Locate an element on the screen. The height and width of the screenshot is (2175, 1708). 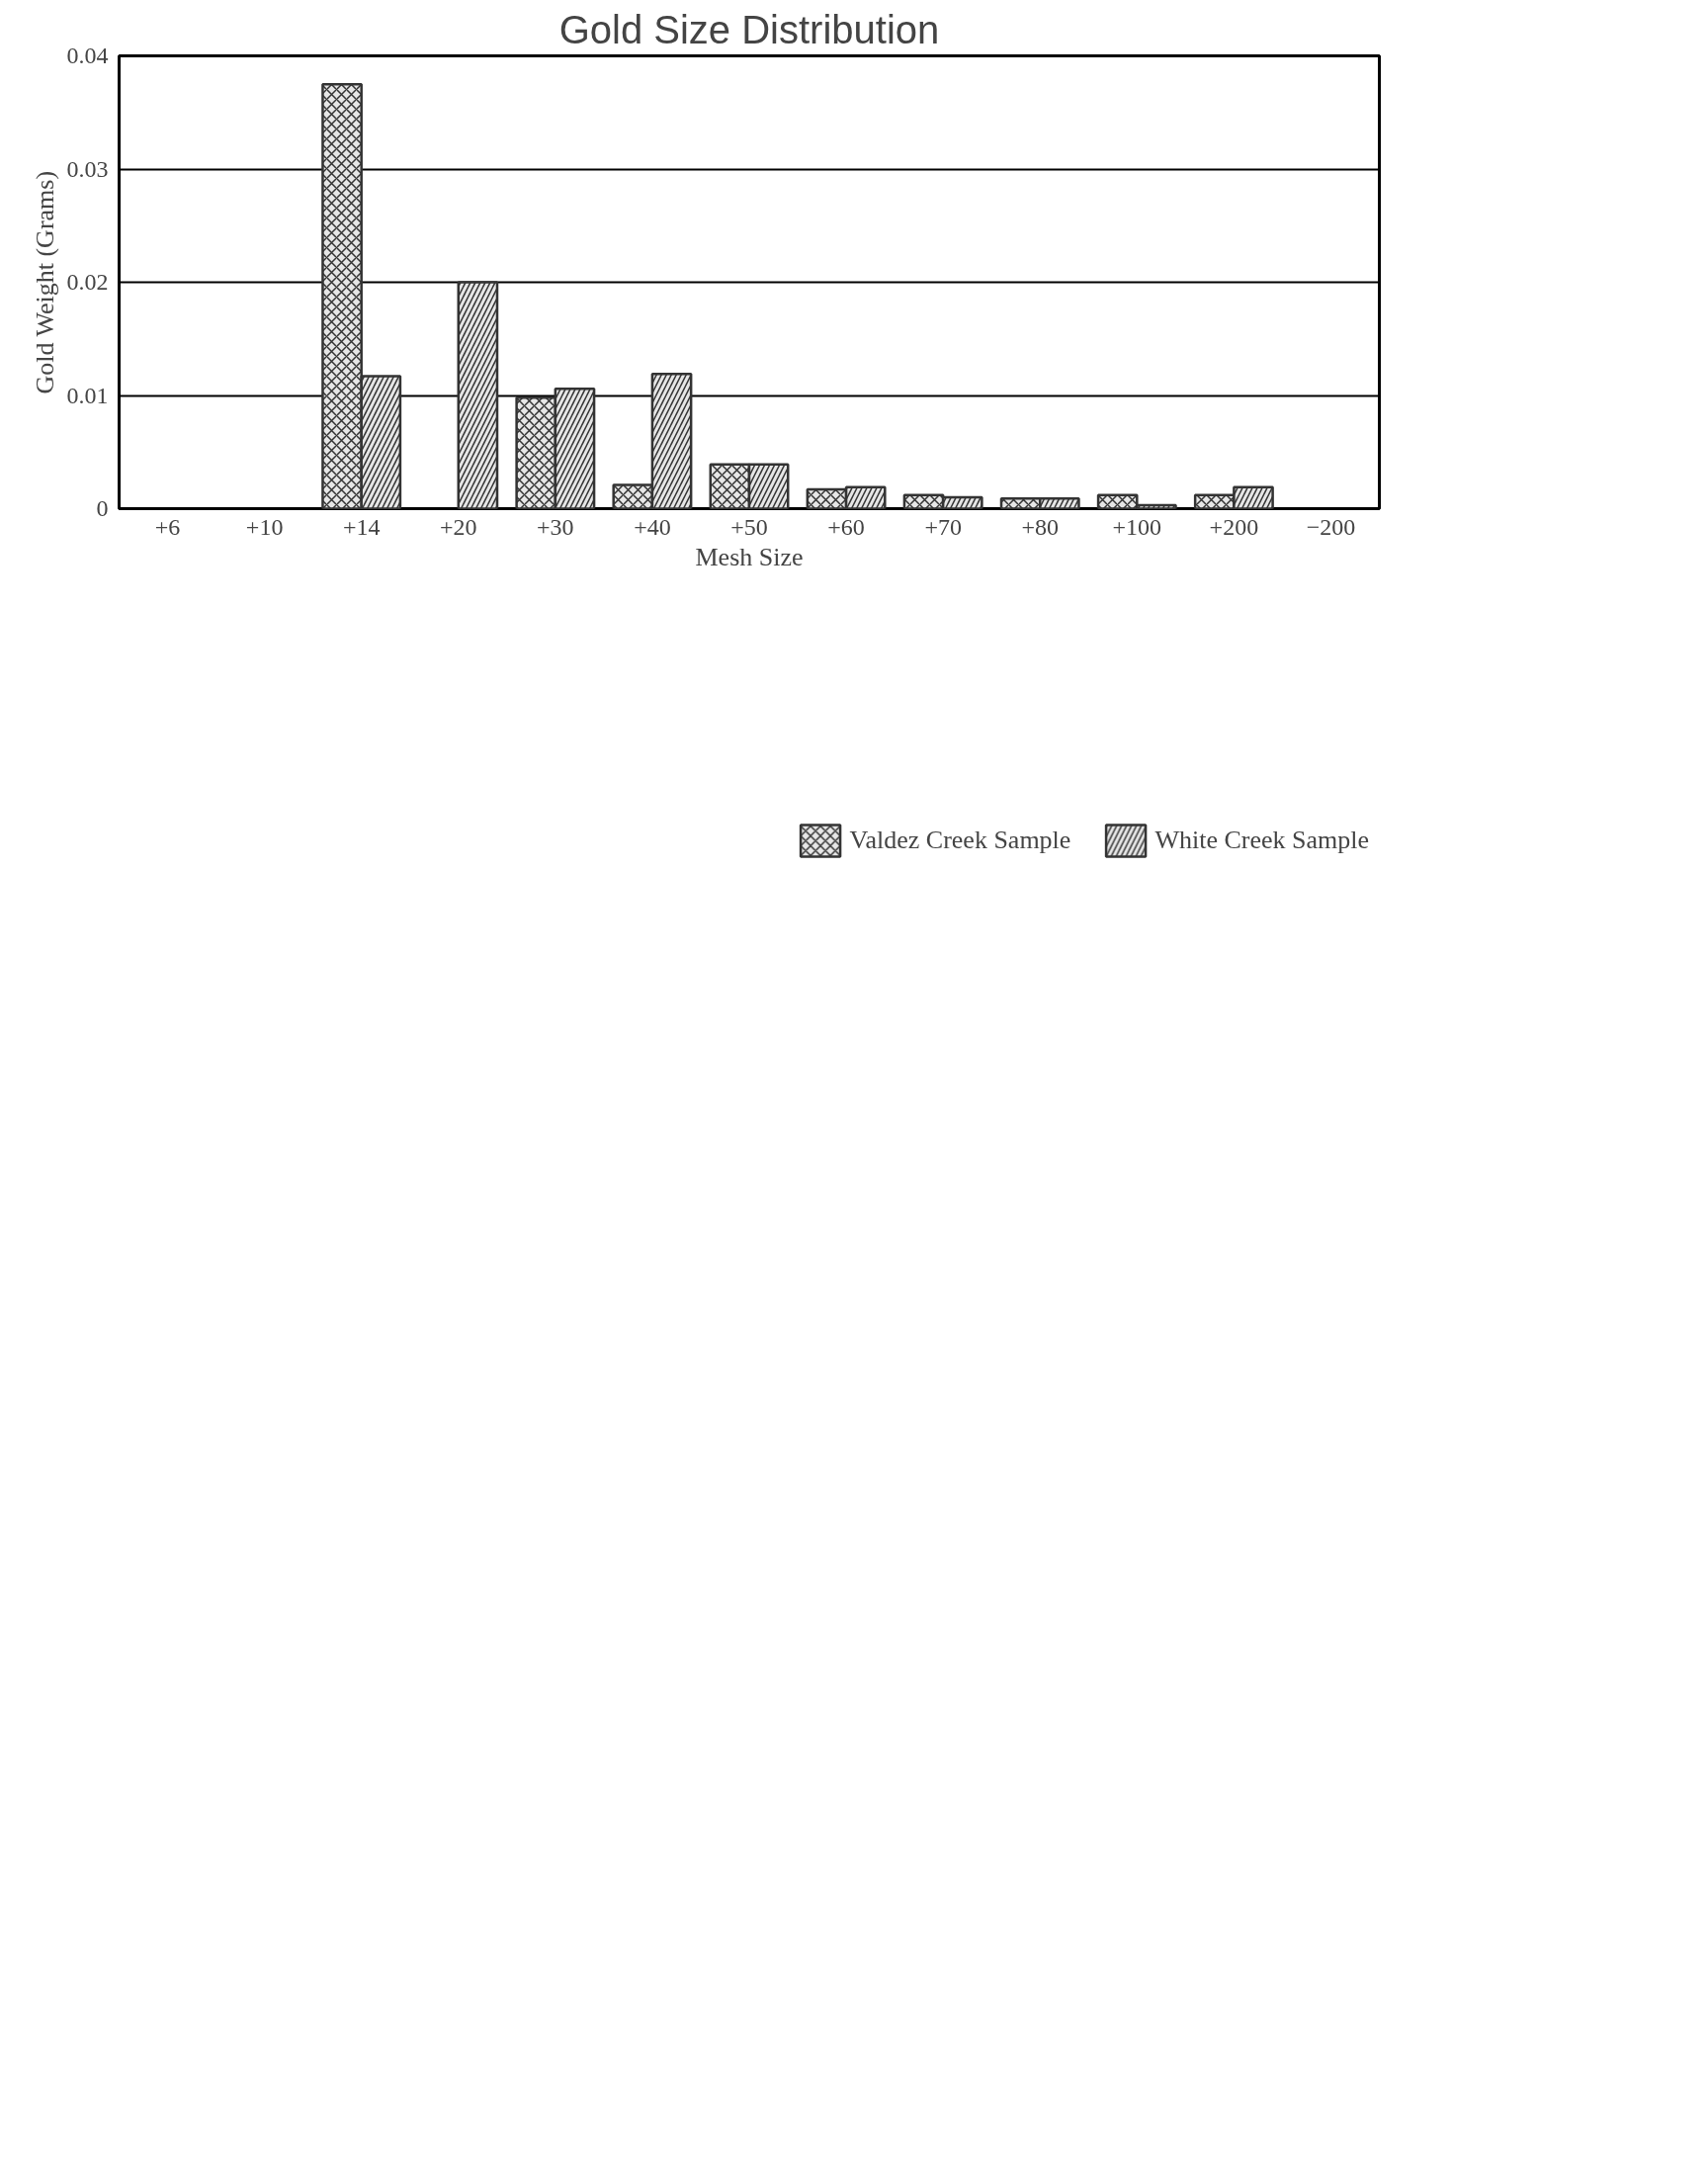
y-axis-title: Gold Weight (Grams) is located at coordinates (44, 282).